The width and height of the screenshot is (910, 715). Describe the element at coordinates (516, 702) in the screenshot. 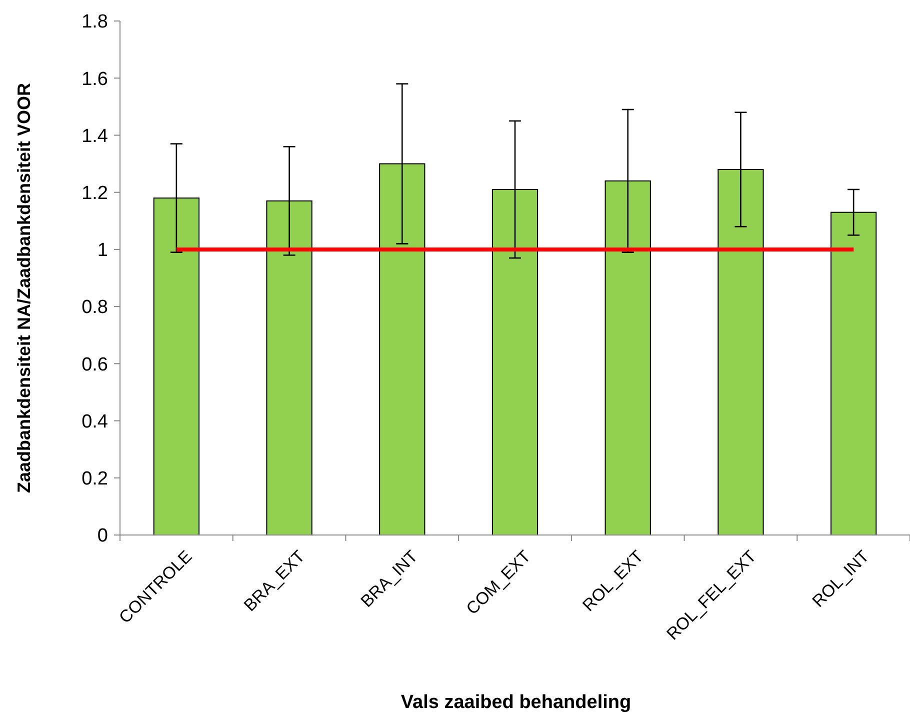

I see `x-axis-title: Vals zaaibed behandeling` at that location.